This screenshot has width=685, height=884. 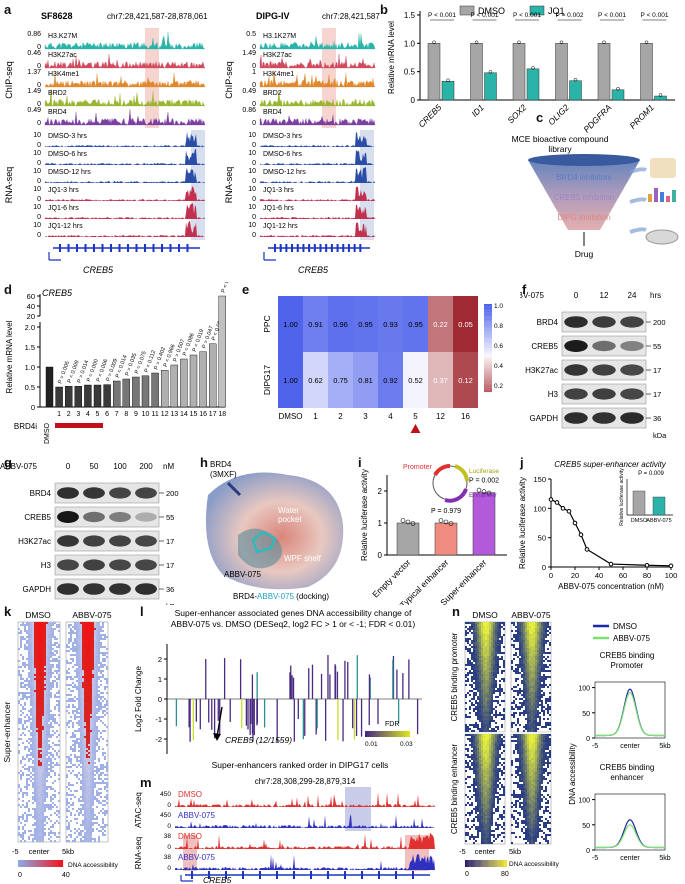 What do you see at coordinates (260, 548) in the screenshot?
I see `binding-pocket` at bounding box center [260, 548].